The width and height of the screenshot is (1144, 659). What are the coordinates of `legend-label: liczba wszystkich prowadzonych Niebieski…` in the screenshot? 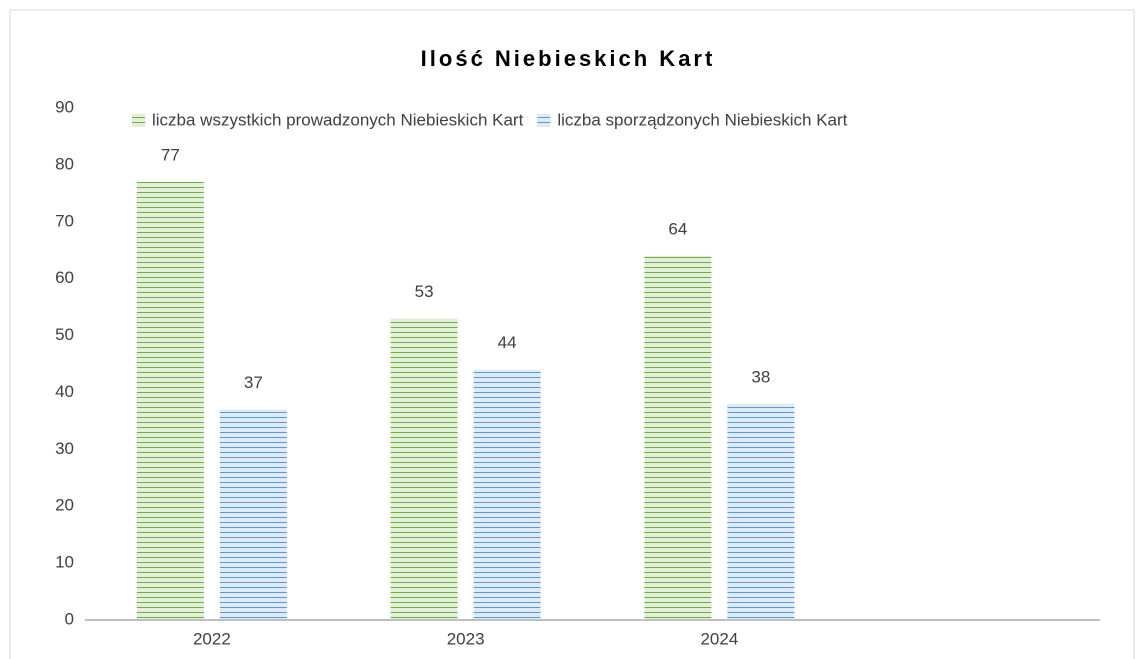 It's located at (338, 119).